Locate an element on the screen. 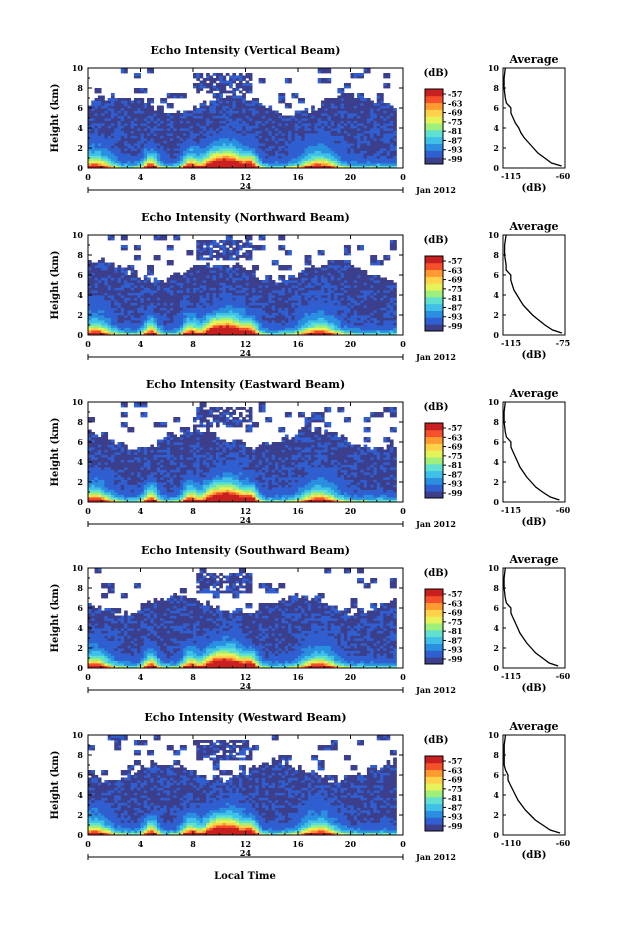 Image resolution: width=620 pixels, height=929 pixels. colorbar-swatch is located at coordinates (434, 161).